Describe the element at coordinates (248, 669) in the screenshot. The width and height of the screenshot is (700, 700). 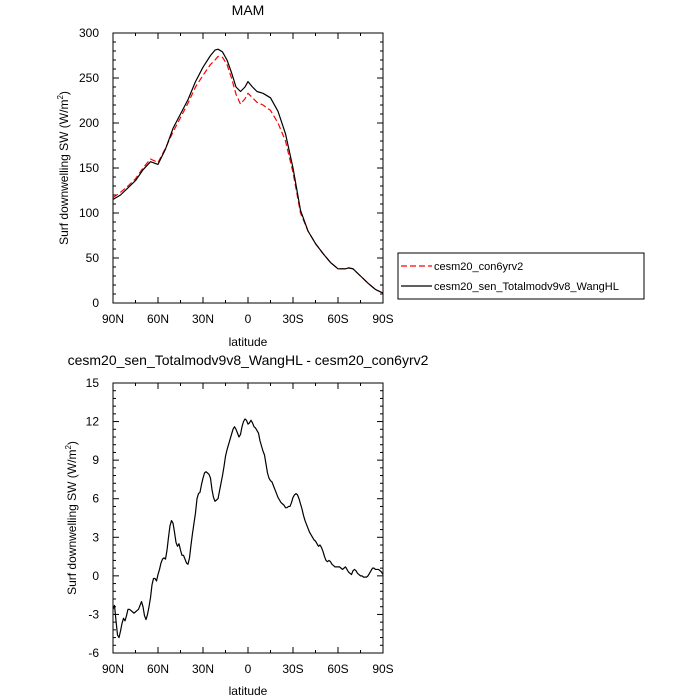
I see `bottom-chart-x-tick-label: 0` at that location.